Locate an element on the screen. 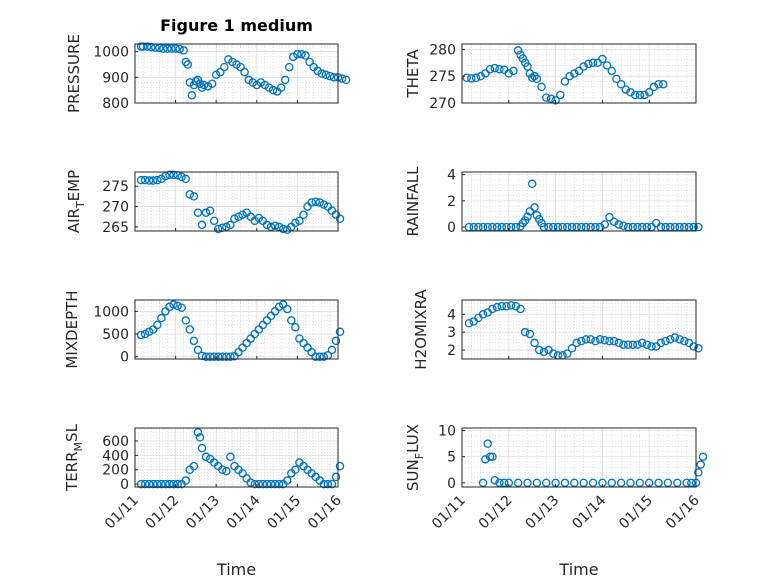  y-tick-label: 1000 is located at coordinates (111, 53).